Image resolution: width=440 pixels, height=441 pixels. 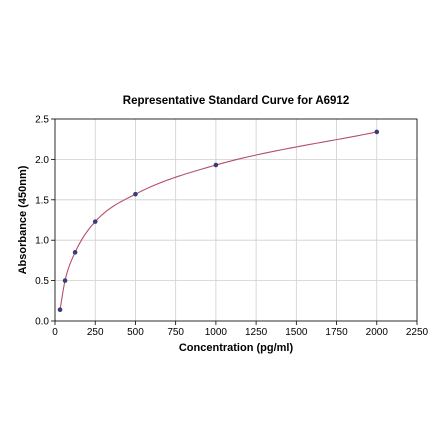 What do you see at coordinates (336, 332) in the screenshot?
I see `x-tick-label: 1750` at bounding box center [336, 332].